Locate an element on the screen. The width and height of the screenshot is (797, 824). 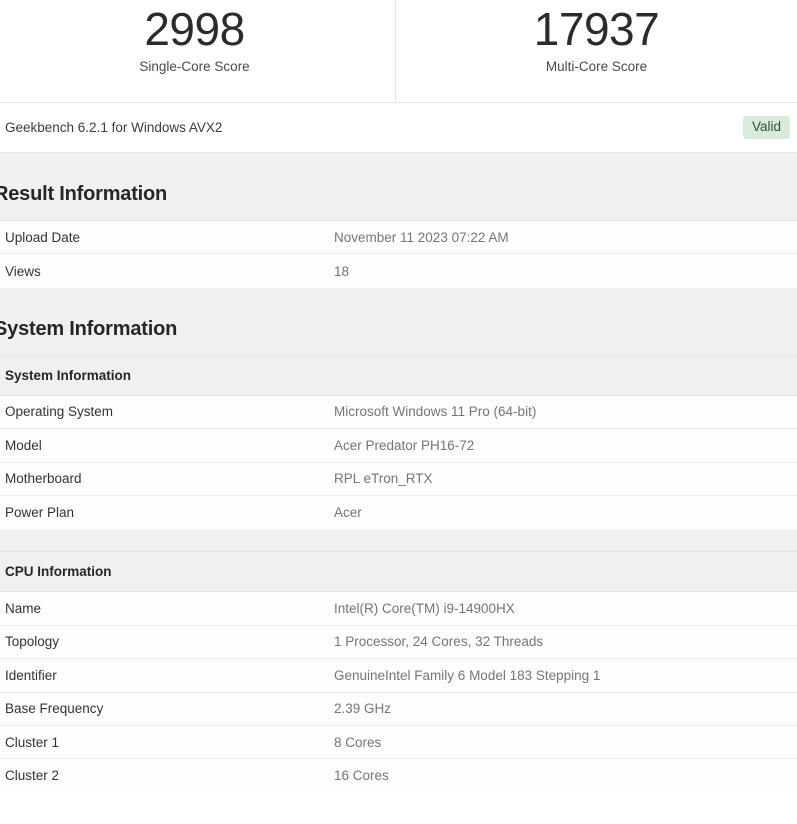
table-row: Base Frequency 2.39 GHz is located at coordinates (398, 709).